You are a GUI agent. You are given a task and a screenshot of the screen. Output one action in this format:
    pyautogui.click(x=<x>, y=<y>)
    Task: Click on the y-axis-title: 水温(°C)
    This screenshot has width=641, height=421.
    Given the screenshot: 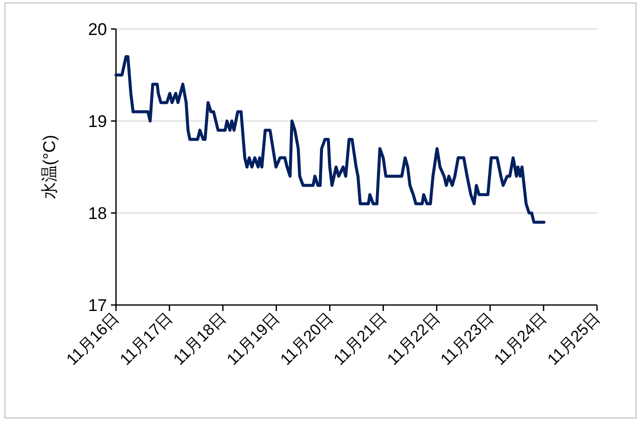 What is the action you would take?
    pyautogui.click(x=49, y=167)
    